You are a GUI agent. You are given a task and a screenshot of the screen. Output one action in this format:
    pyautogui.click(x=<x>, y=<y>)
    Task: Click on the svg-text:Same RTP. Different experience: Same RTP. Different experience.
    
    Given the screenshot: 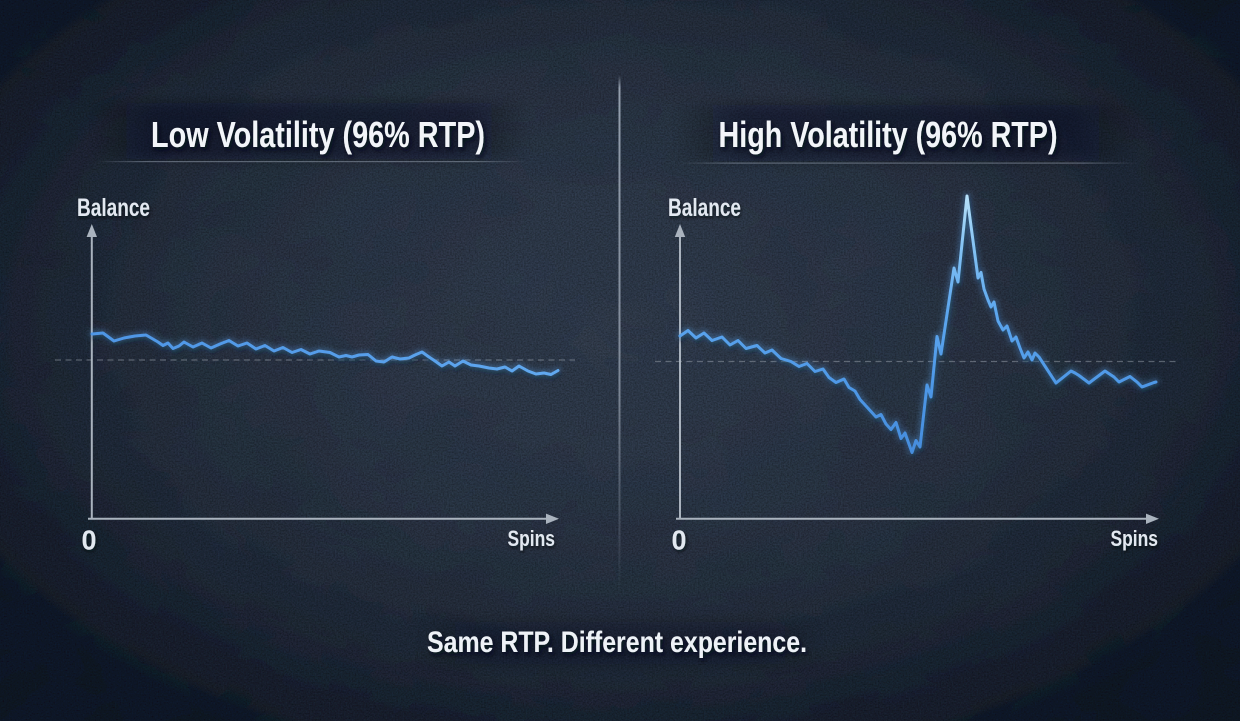 What is the action you would take?
    pyautogui.click(x=617, y=642)
    